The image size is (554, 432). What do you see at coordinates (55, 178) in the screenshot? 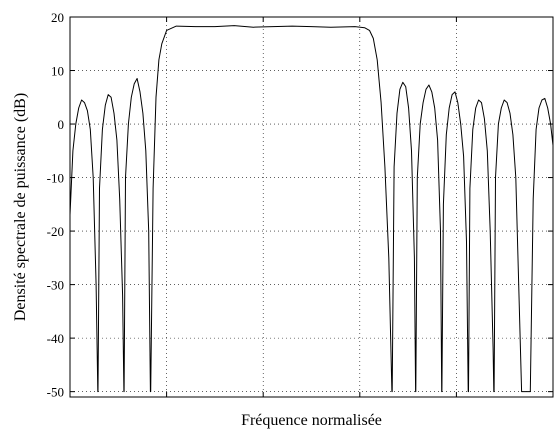
I see `y-tick-label: -10` at bounding box center [55, 178].